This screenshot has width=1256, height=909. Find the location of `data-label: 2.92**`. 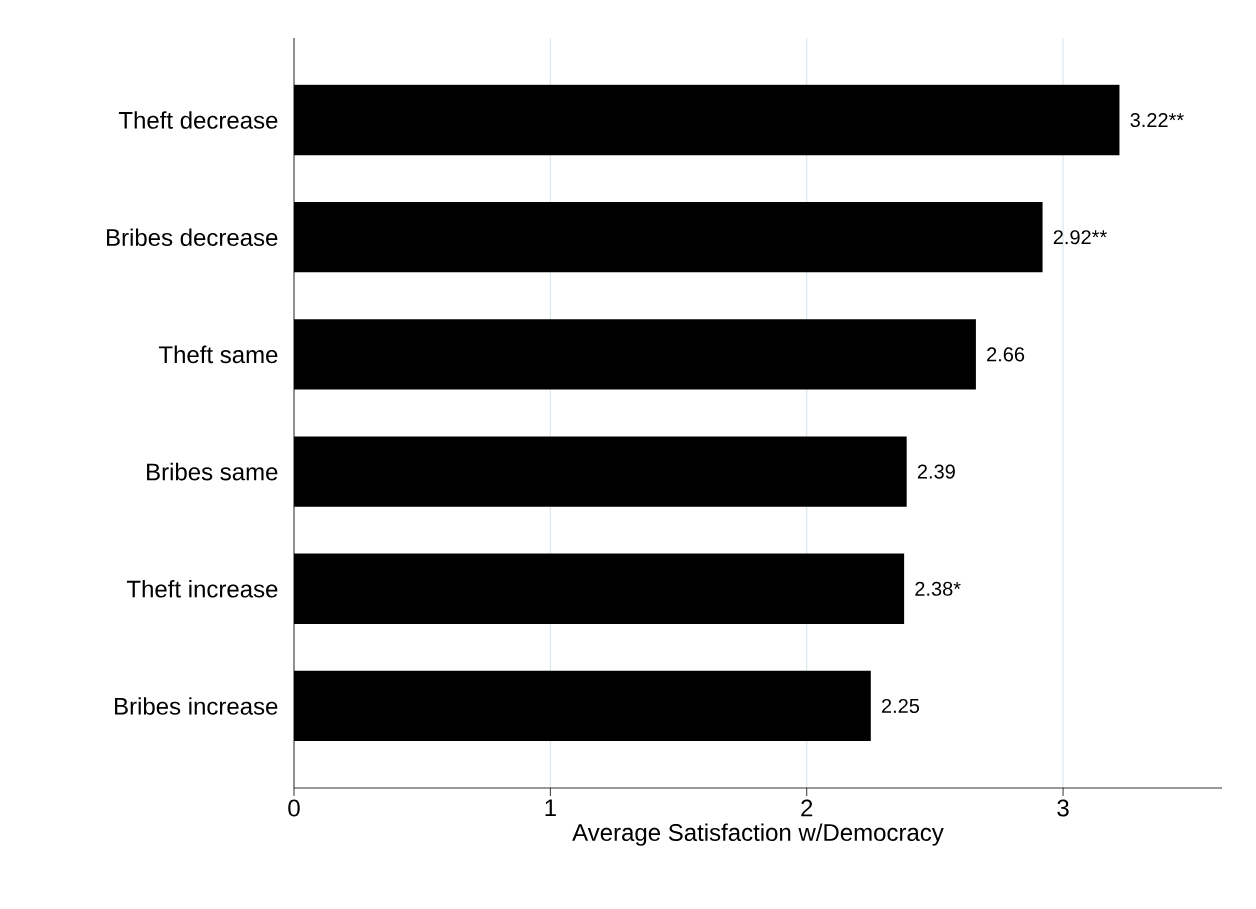

data-label: 2.92** is located at coordinates (1080, 237).